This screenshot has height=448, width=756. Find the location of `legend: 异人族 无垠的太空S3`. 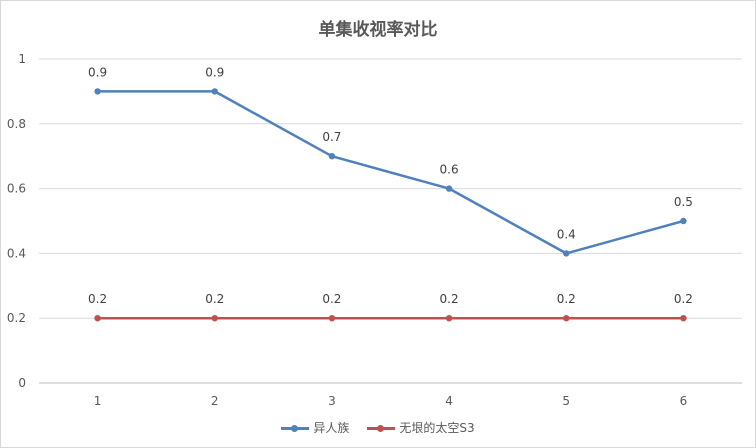

legend: 异人族 无垠的太空S3 is located at coordinates (378, 427).